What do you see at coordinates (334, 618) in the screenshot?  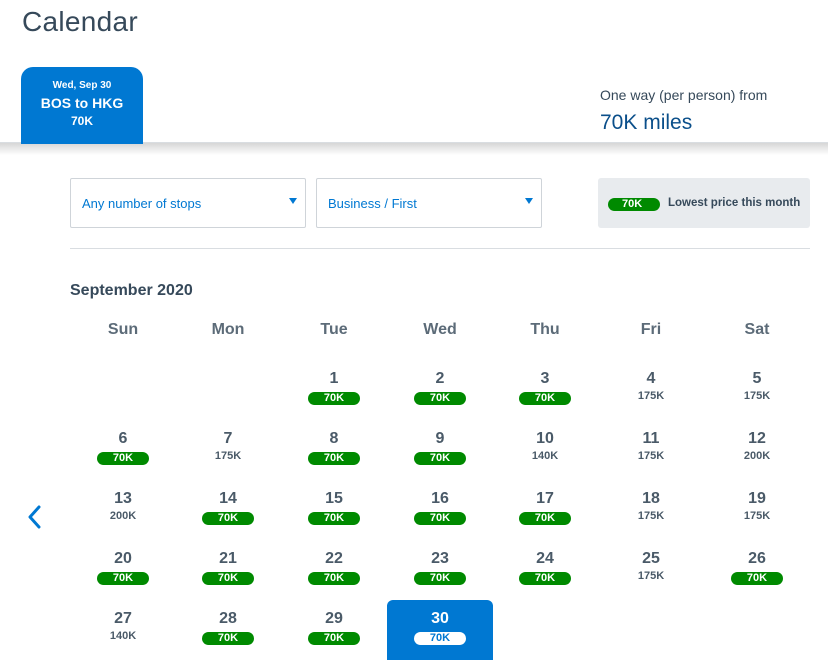 I see `day-number: 29` at bounding box center [334, 618].